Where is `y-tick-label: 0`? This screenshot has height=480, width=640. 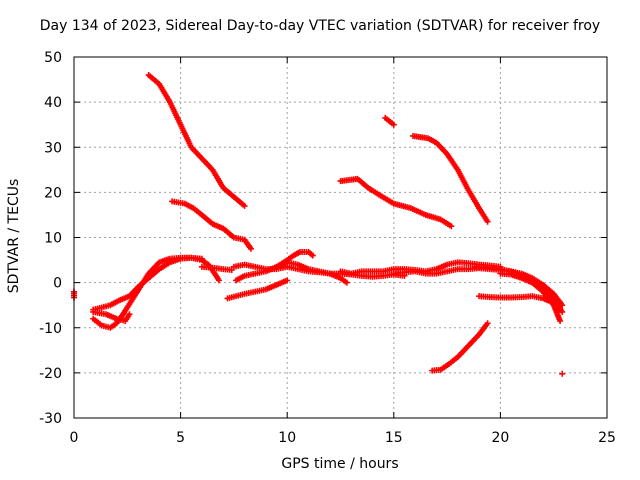 y-tick-label: 0 is located at coordinates (57, 284).